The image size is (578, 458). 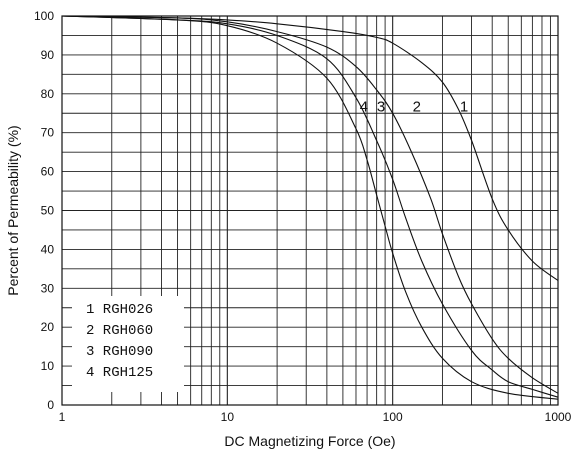 What do you see at coordinates (364, 106) in the screenshot?
I see `curve-label-4: 4` at bounding box center [364, 106].